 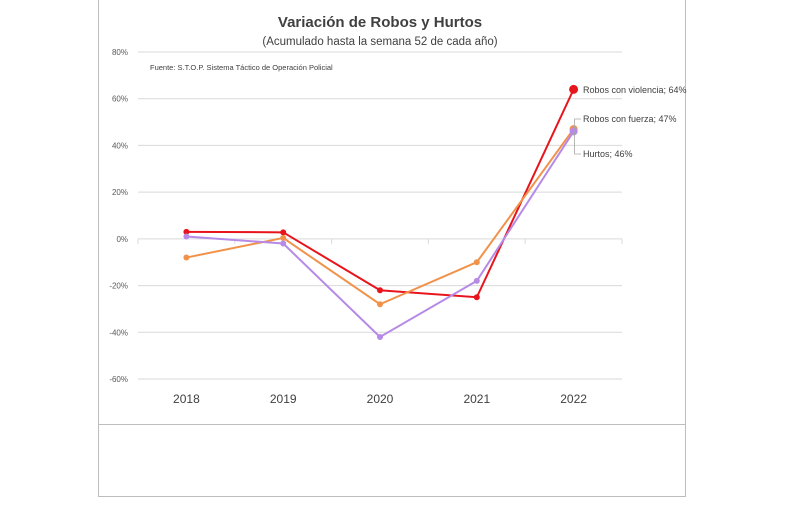 I want to click on x-tick-label: 2022, so click(x=573, y=399).